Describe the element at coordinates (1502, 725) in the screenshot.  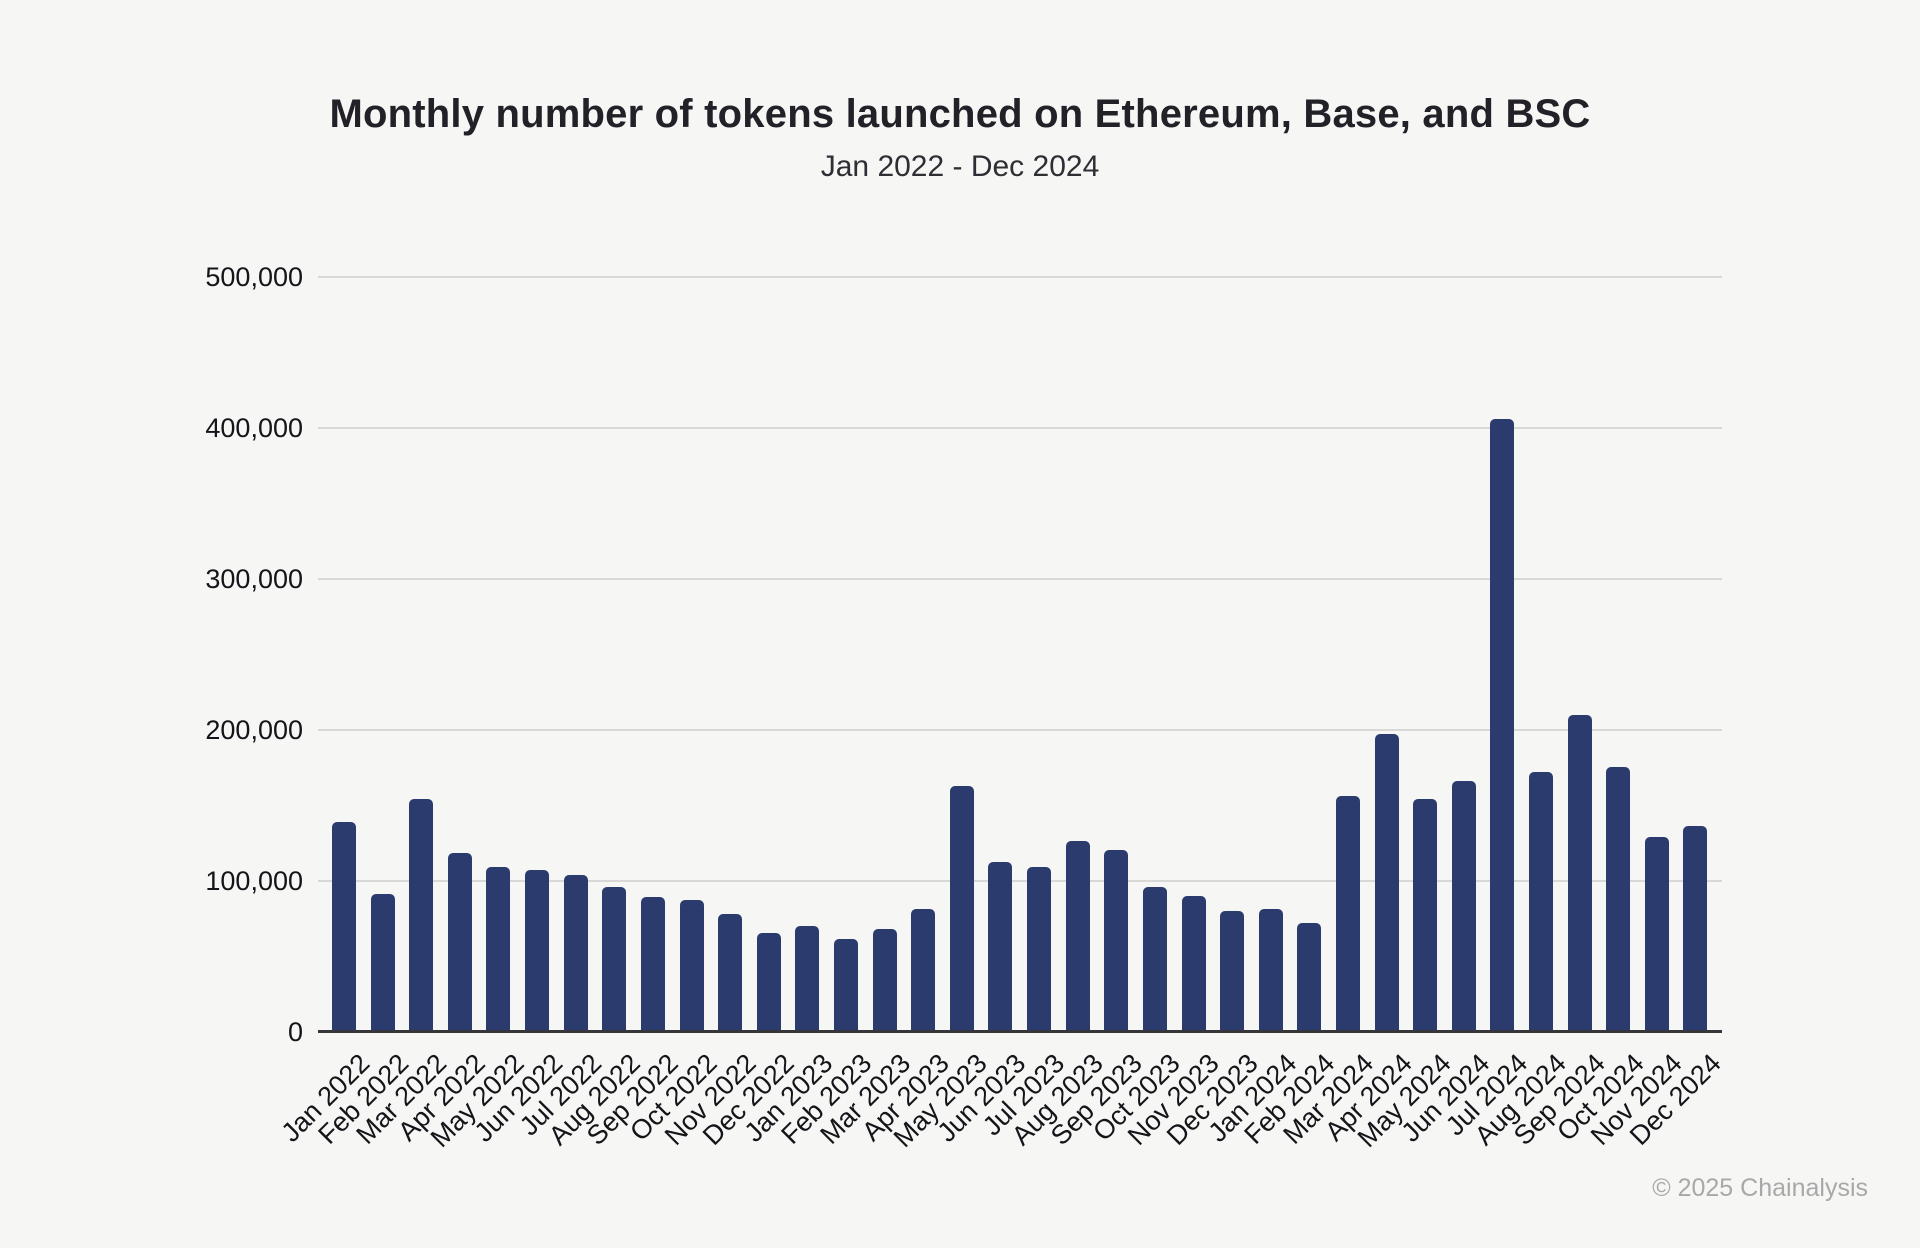
I see `bar-jul-2024` at that location.